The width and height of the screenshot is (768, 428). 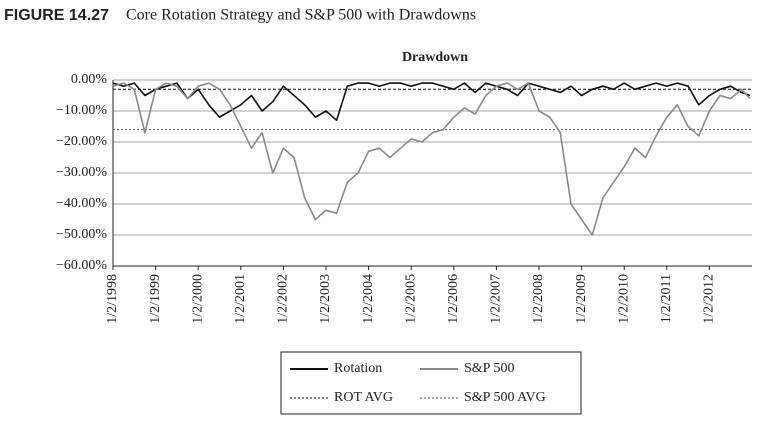 I want to click on figure-label: FIGURE 14.27, so click(x=56, y=15).